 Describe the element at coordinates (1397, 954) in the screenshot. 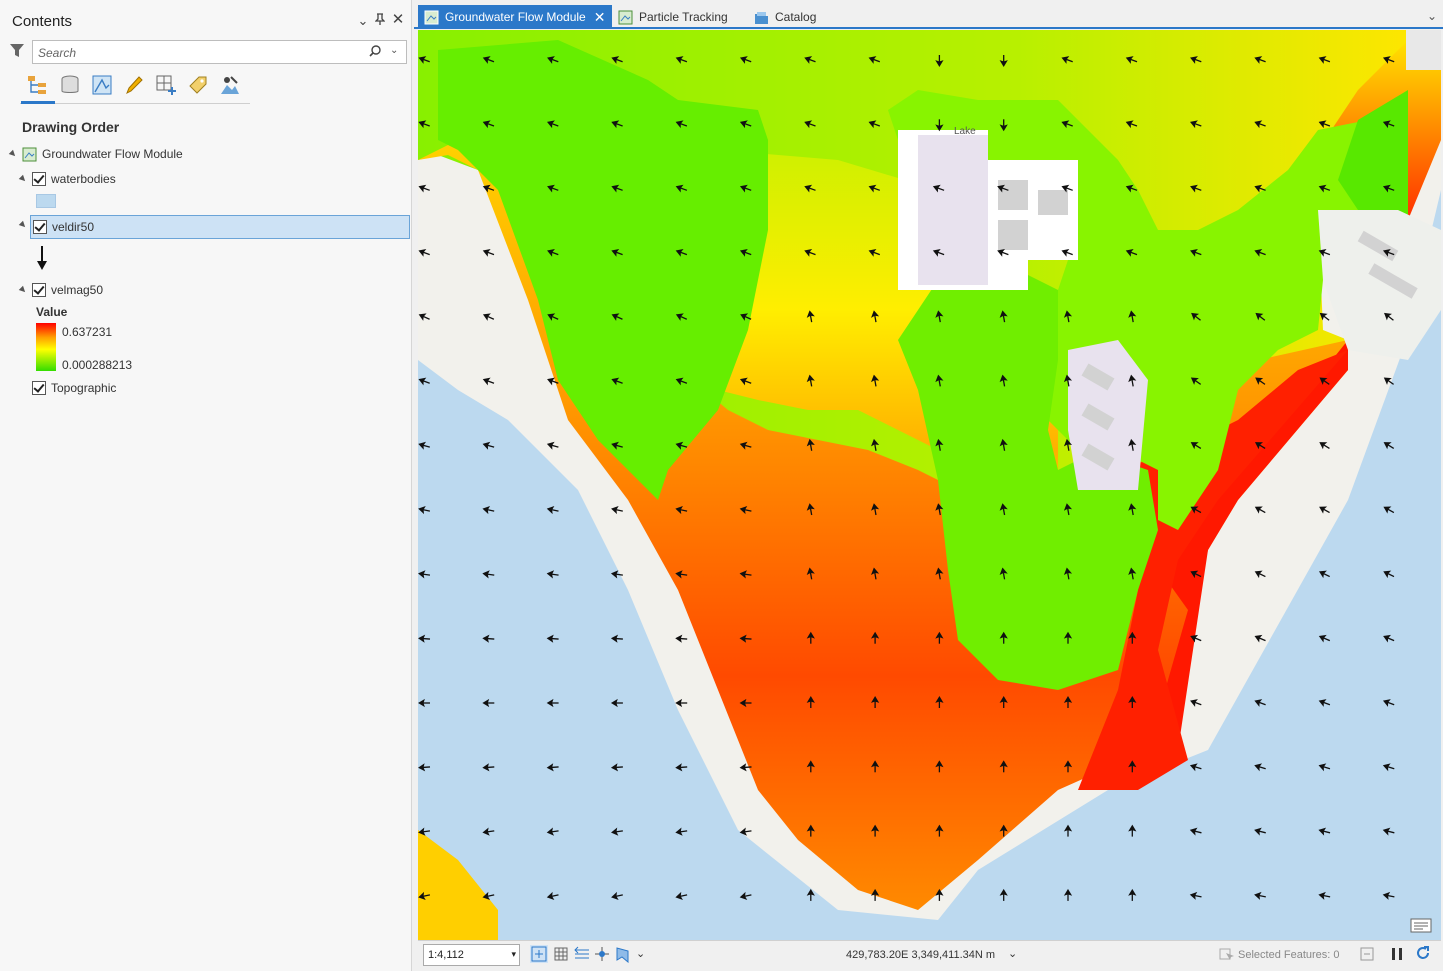

I see `pause-drawing-icon` at that location.